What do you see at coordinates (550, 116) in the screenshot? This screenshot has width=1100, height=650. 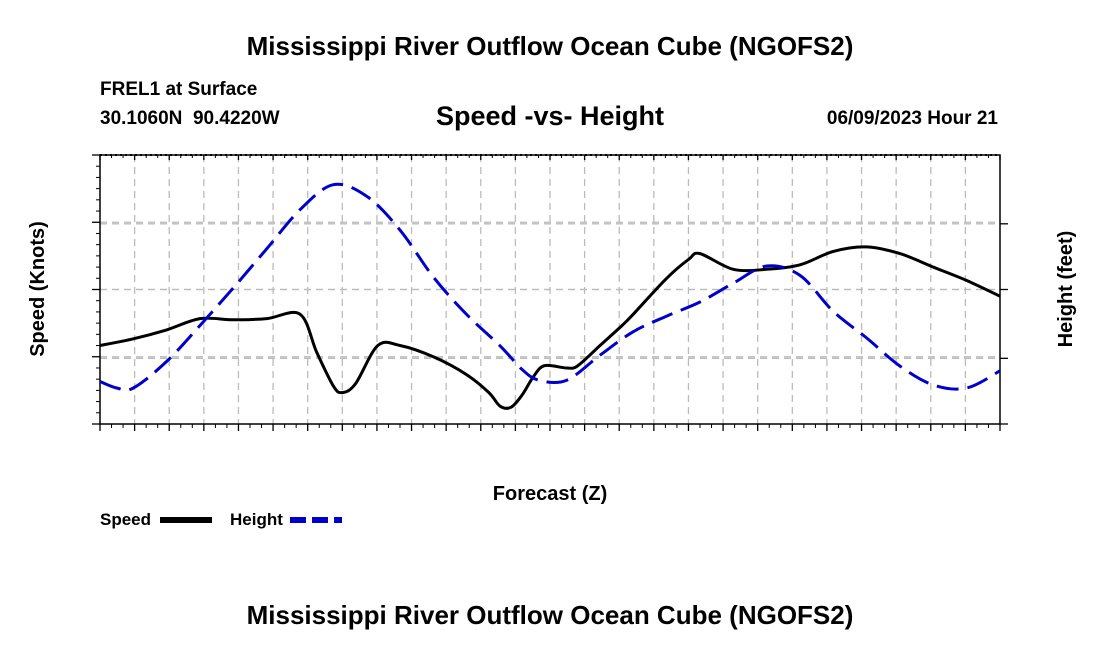 I see `chart-title: Speed -vs- Height` at bounding box center [550, 116].